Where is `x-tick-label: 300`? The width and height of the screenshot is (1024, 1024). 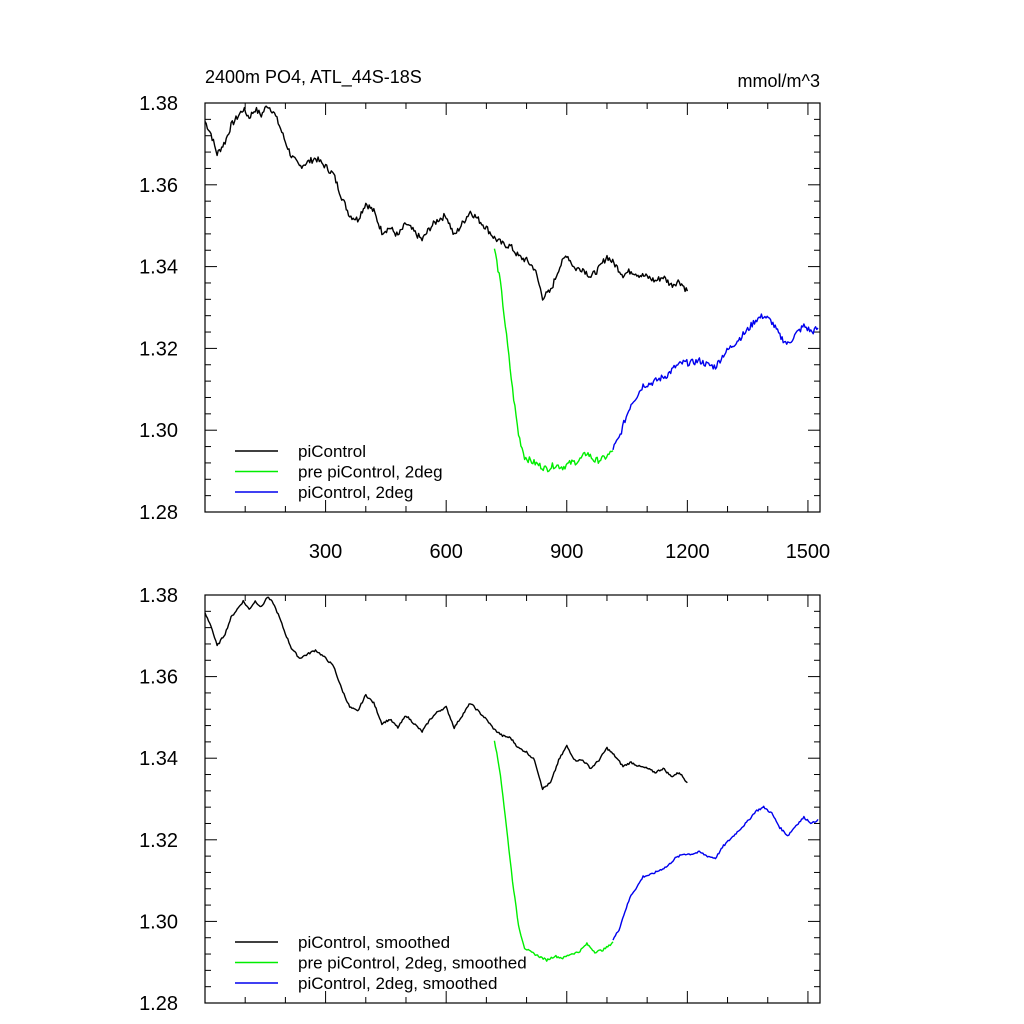 x-tick-label: 300 is located at coordinates (325, 552).